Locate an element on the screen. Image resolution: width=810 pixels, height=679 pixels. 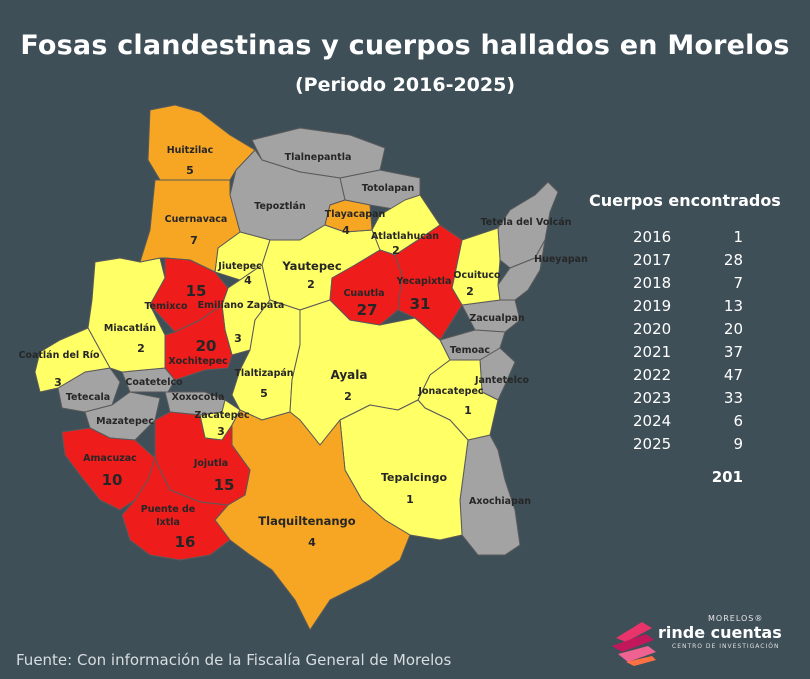
region-xochitepec is located at coordinates (198, 342).